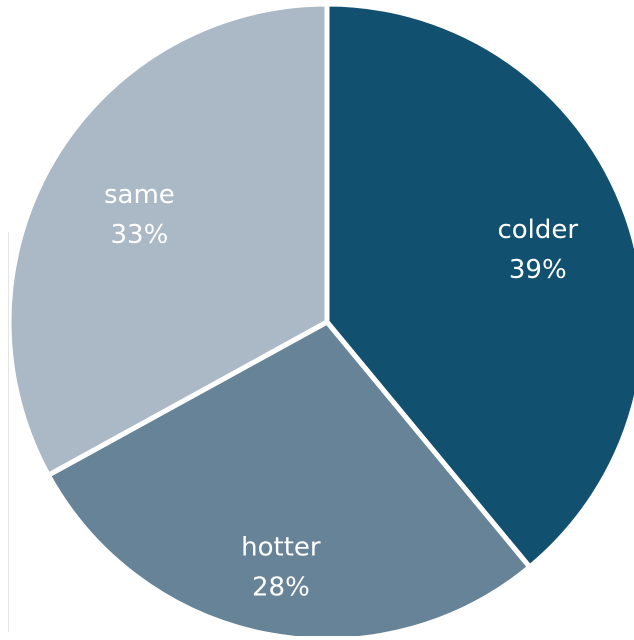 The image size is (634, 640). What do you see at coordinates (8, 432) in the screenshot?
I see `panel-border` at bounding box center [8, 432].